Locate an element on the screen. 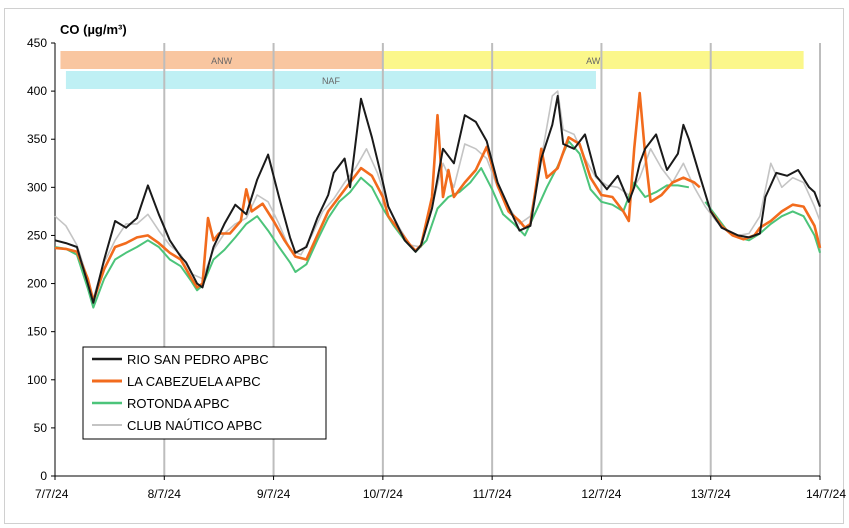 Image resolution: width=849 pixels, height=528 pixels. y-tick-label: 250 is located at coordinates (37, 235).